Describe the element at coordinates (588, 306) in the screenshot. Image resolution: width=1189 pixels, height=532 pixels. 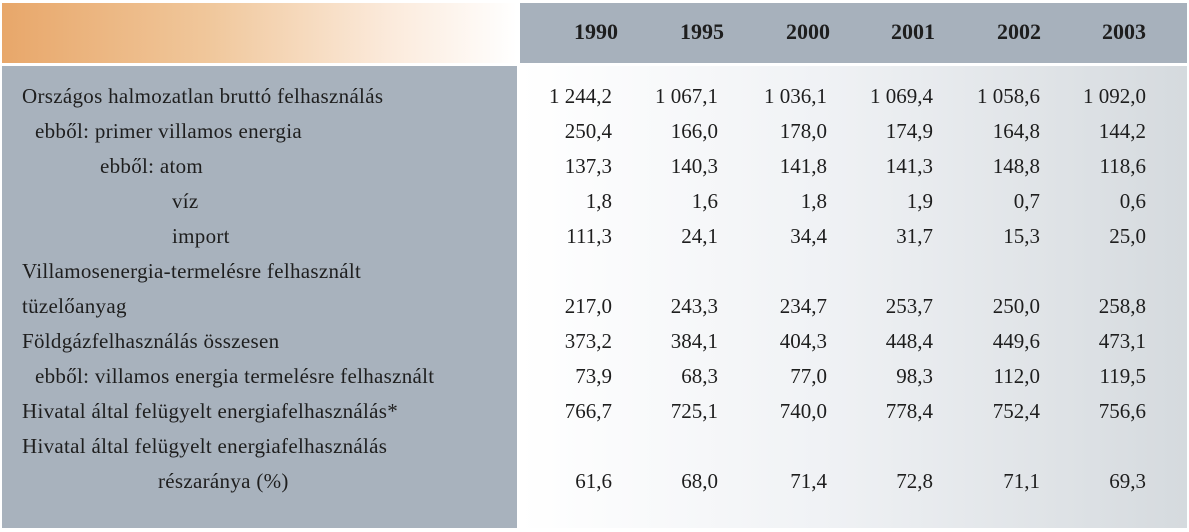
I see `value-cell-1990: 217,0` at that location.